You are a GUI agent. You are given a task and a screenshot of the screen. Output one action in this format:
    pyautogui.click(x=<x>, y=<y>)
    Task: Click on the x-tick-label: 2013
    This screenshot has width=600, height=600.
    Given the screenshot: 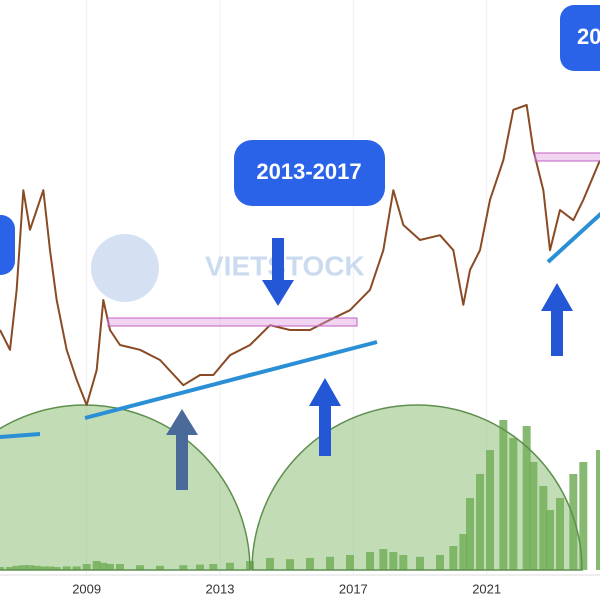 What is the action you would take?
    pyautogui.click(x=220, y=588)
    